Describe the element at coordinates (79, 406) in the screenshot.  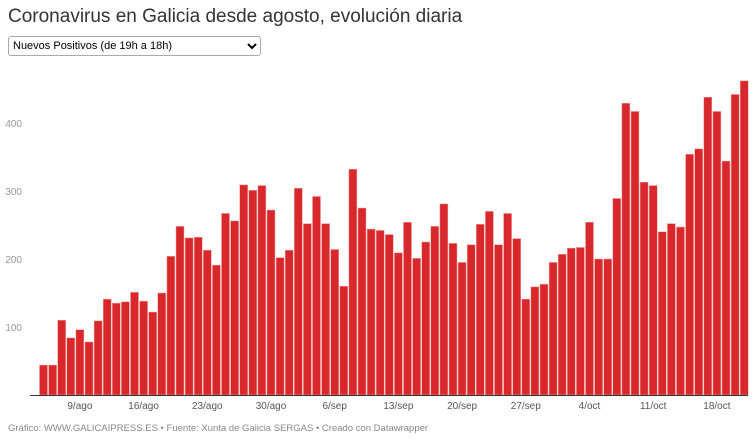
I see `x-tick-label: 9/ago` at that location.